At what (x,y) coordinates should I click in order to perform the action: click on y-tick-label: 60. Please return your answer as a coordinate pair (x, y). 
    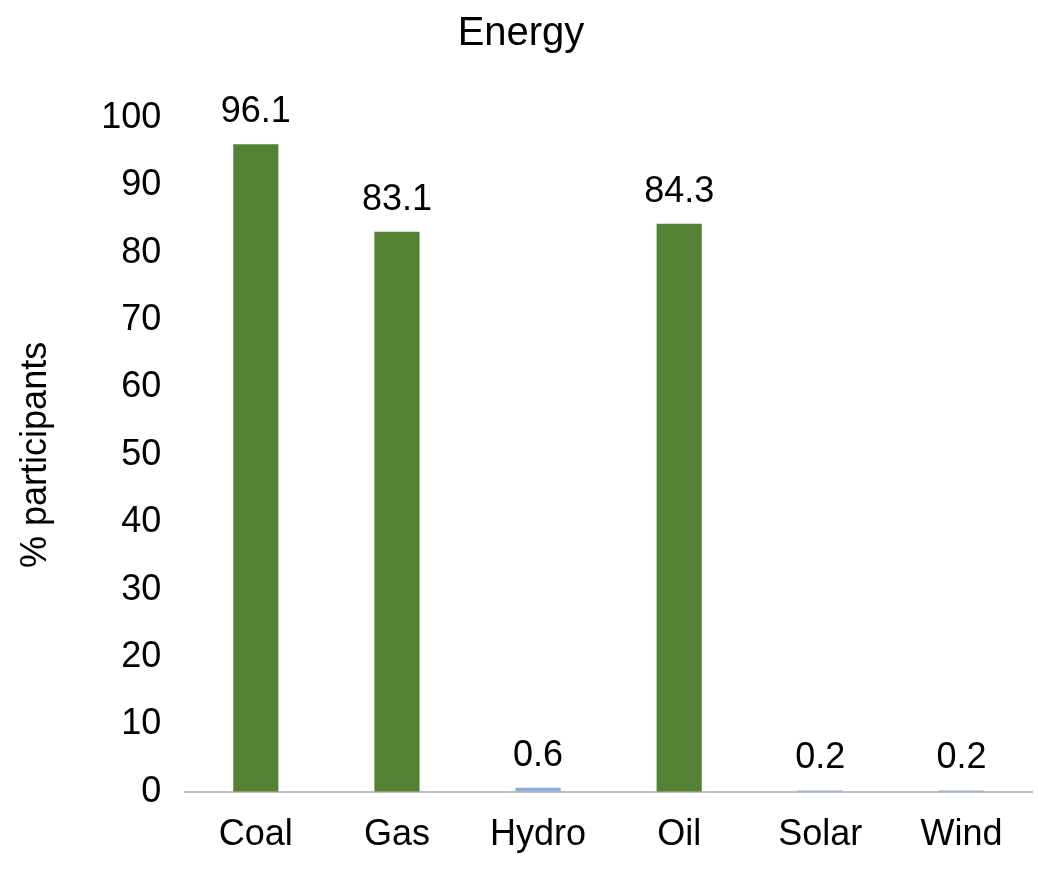
    Looking at the image, I should click on (141, 385).